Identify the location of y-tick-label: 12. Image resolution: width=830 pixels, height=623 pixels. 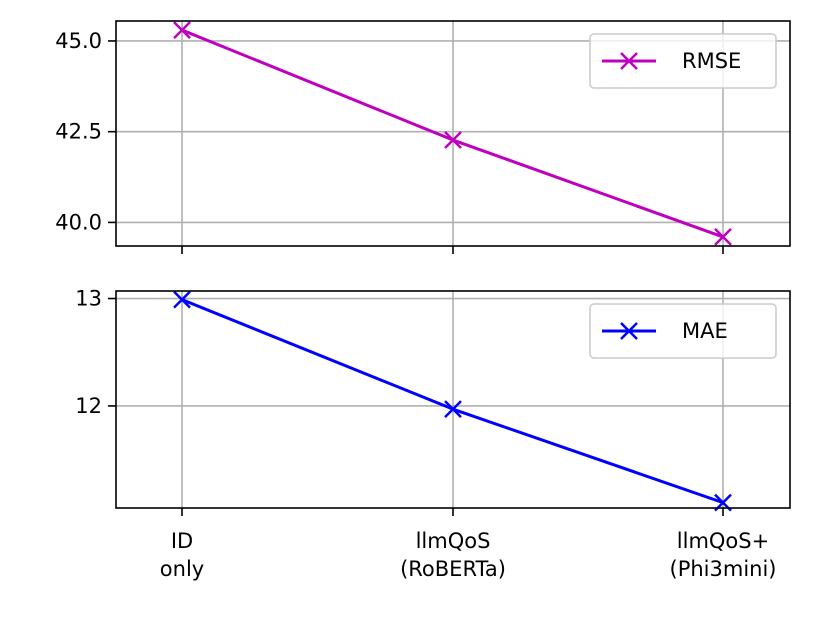
(88, 406).